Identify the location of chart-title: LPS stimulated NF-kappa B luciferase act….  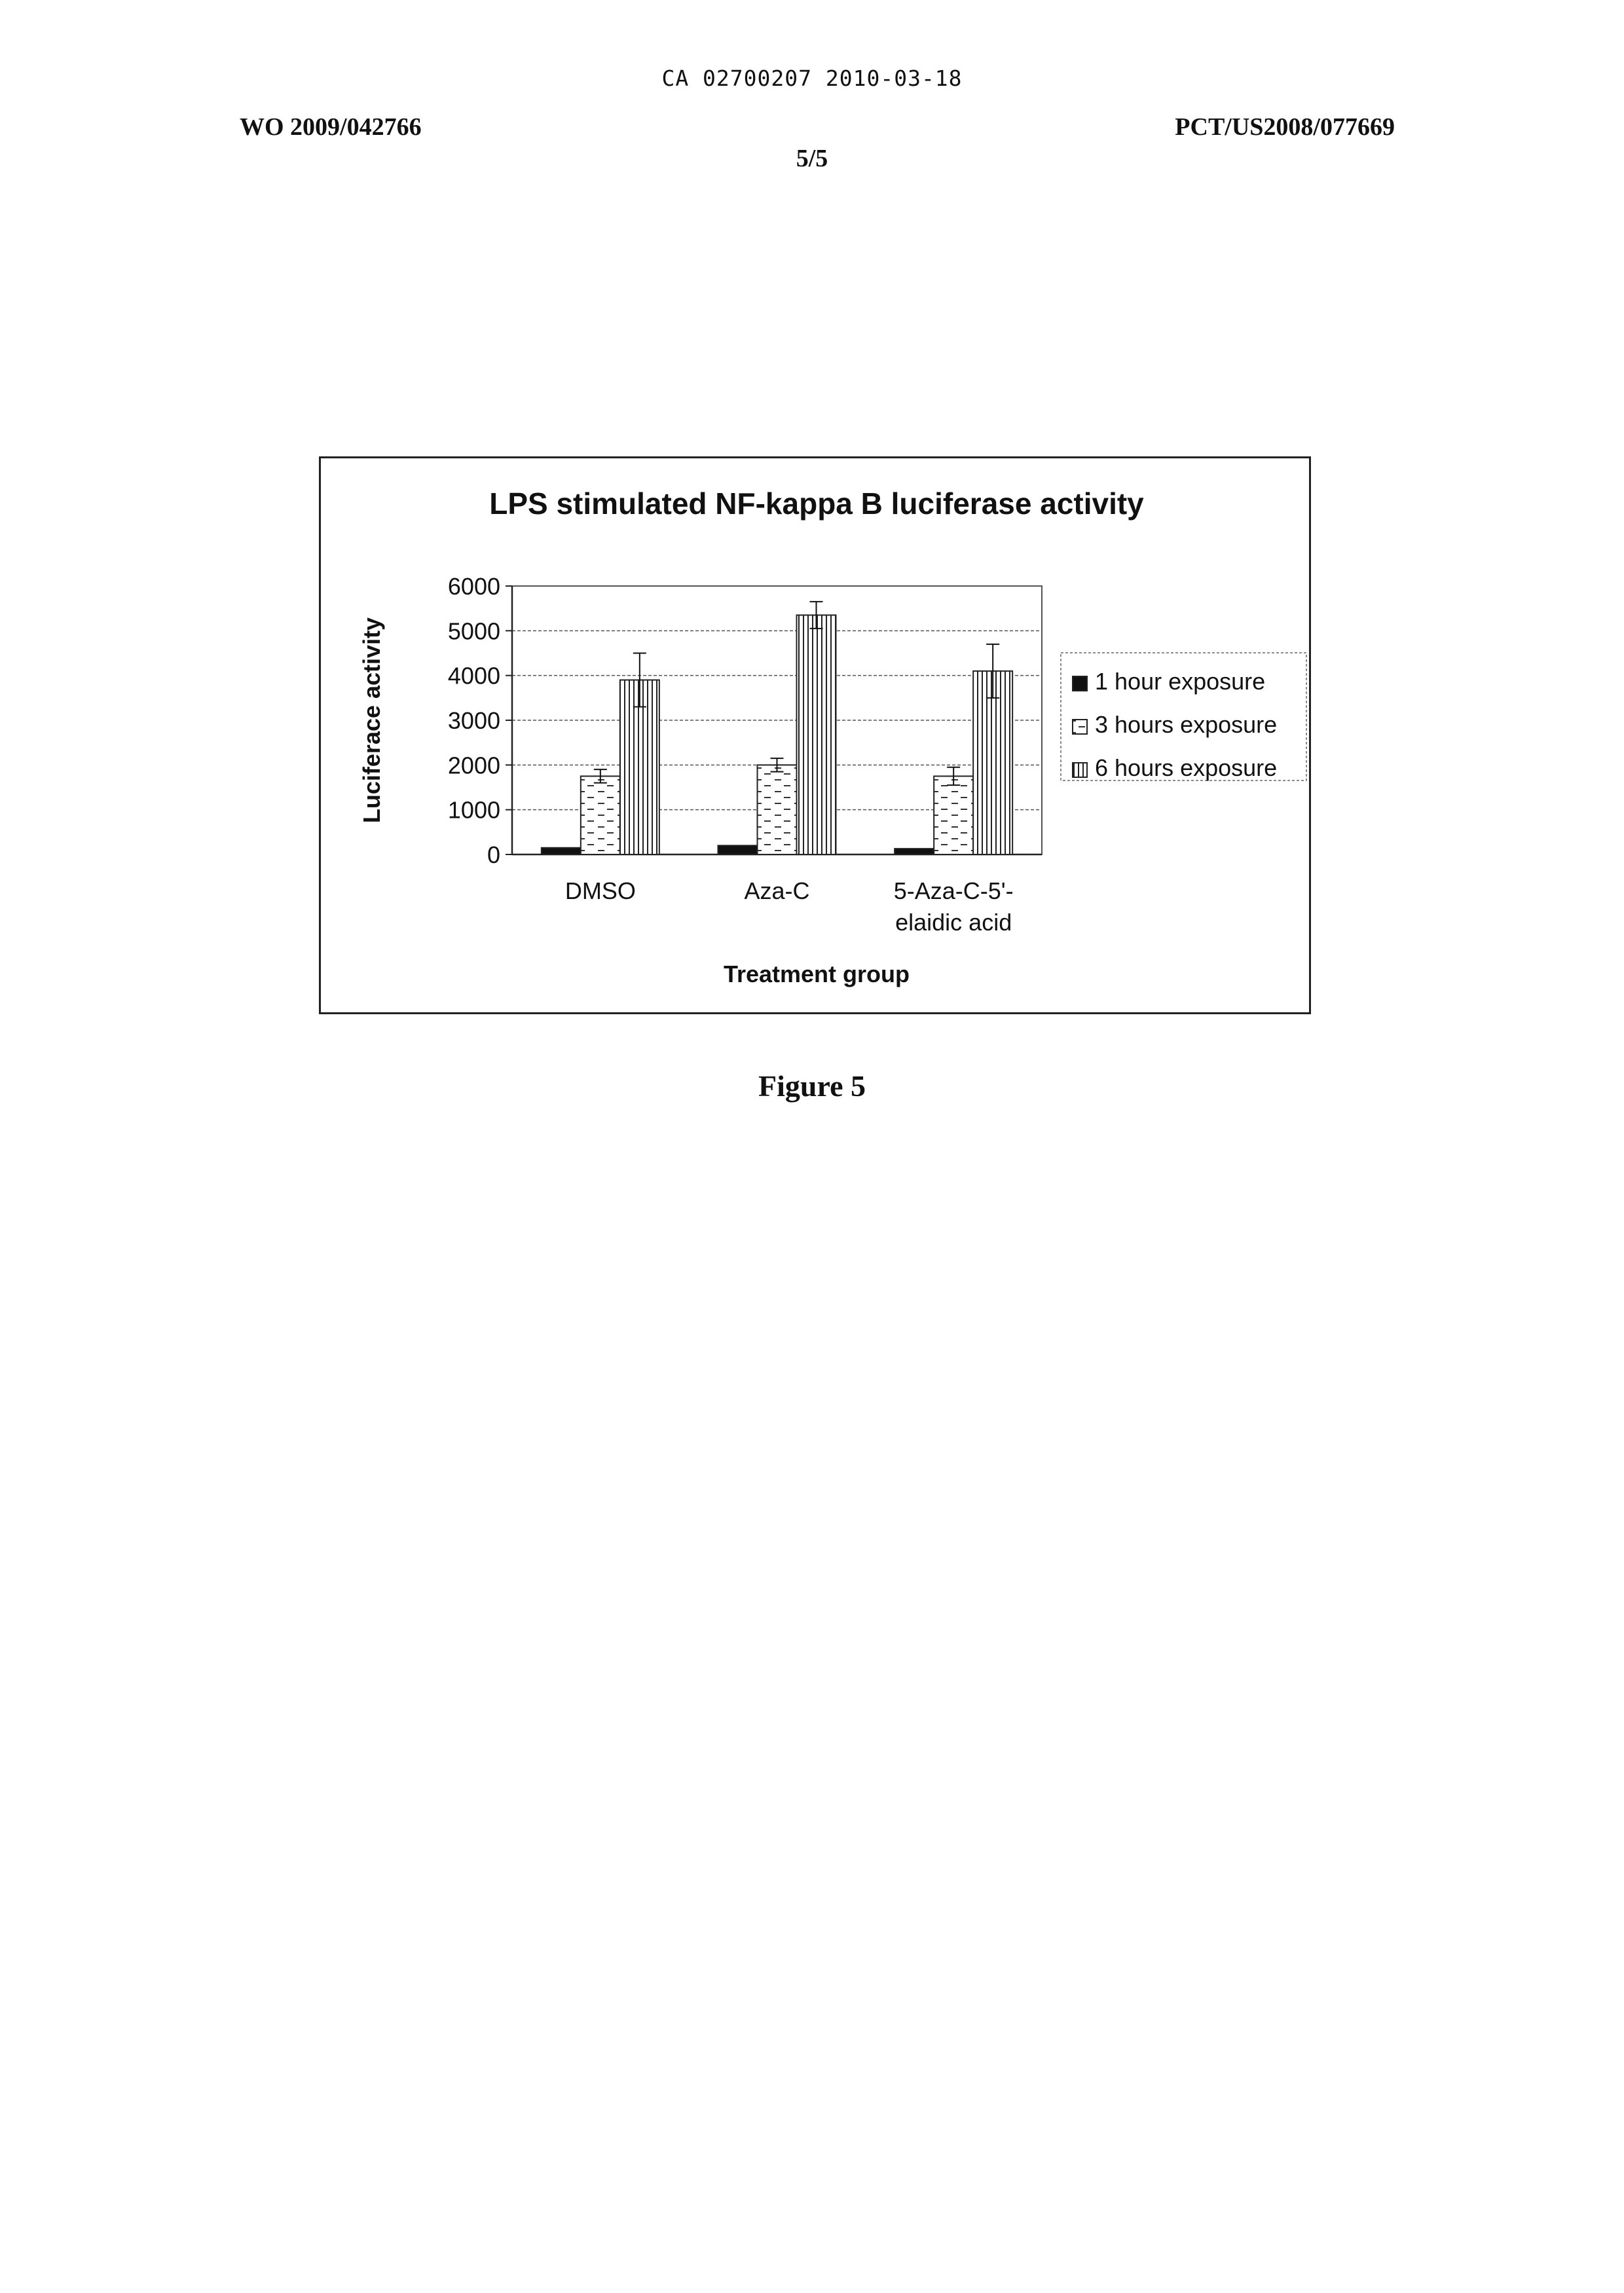
(816, 503).